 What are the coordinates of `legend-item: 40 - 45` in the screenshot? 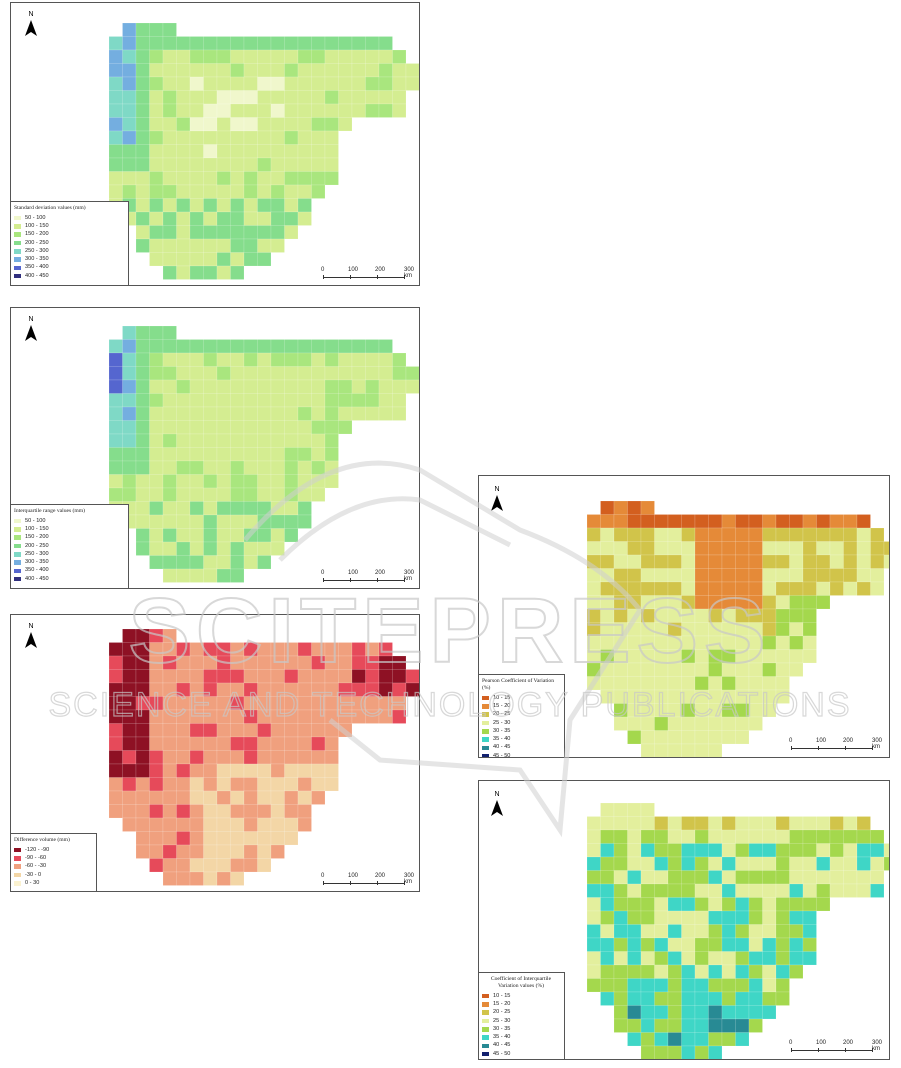 It's located at (521, 1046).